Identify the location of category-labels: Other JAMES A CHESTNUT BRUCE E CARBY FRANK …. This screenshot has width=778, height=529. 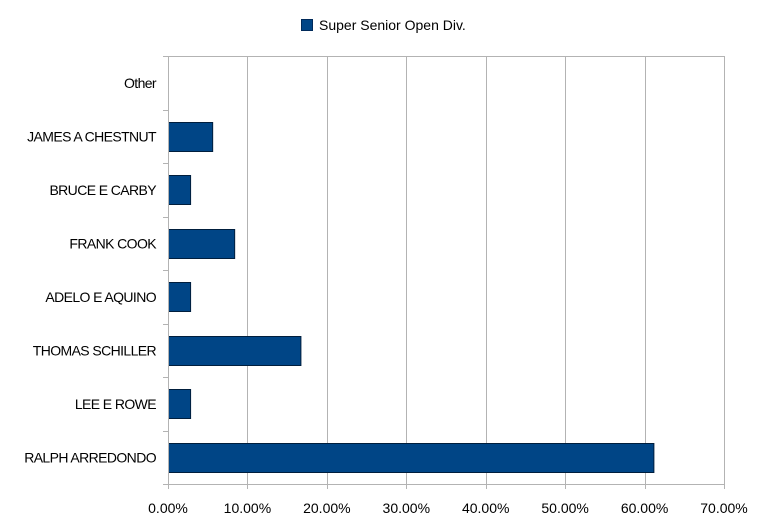
(91, 270).